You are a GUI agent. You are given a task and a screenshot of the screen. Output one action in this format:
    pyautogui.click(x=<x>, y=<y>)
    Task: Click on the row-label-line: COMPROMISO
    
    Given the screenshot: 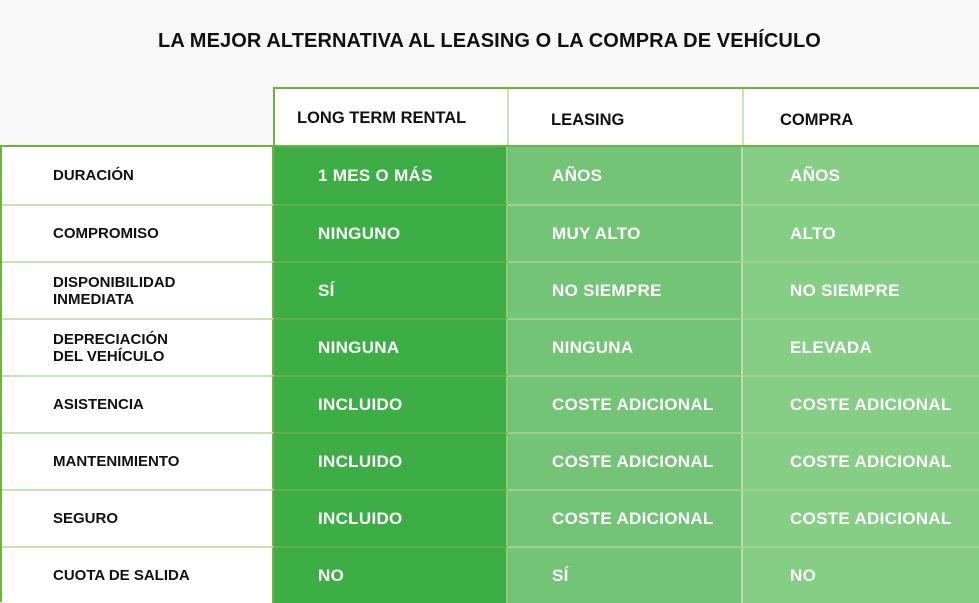 What is the action you would take?
    pyautogui.click(x=106, y=233)
    